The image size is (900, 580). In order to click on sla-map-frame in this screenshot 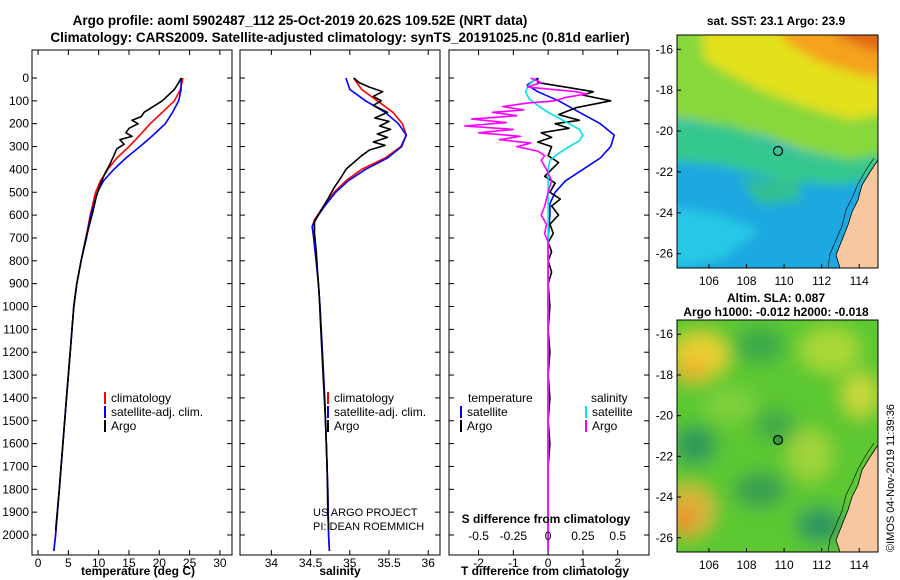, I will do `click(777, 436)`.